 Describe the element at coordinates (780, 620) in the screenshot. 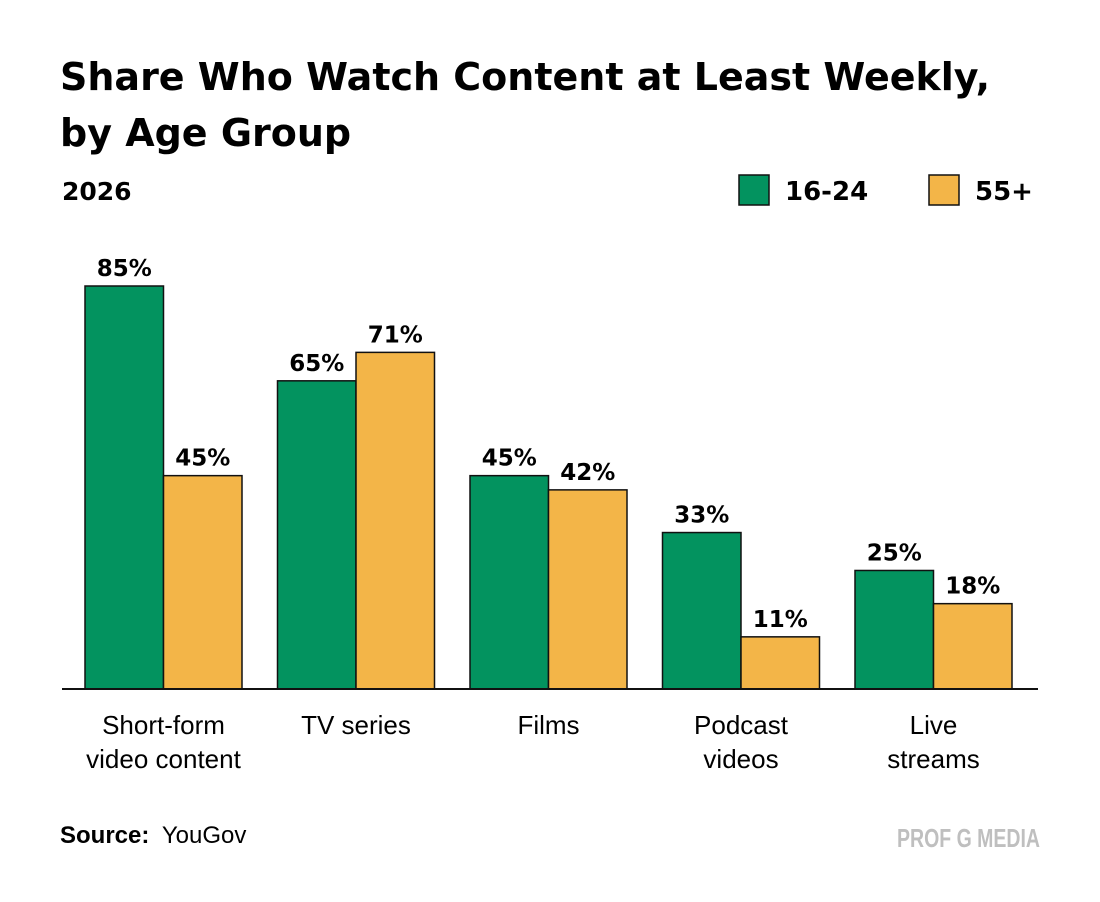

I see `value-label-55-plus-3: 11%` at that location.